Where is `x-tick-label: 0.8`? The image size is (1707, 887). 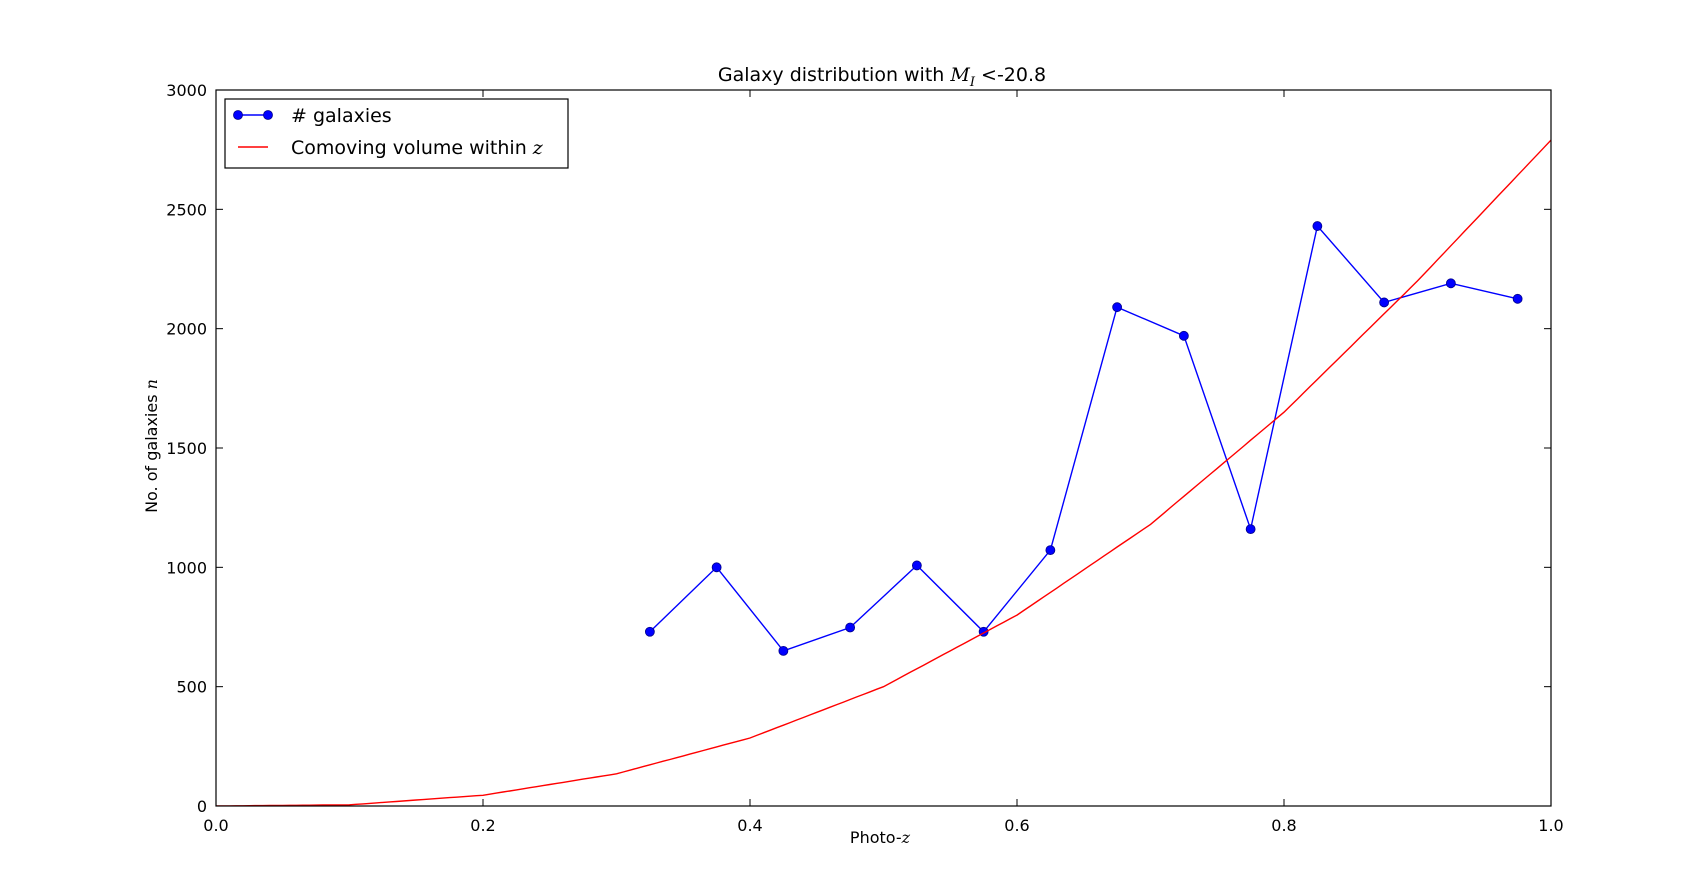
x-tick-label: 0.8 is located at coordinates (1283, 825).